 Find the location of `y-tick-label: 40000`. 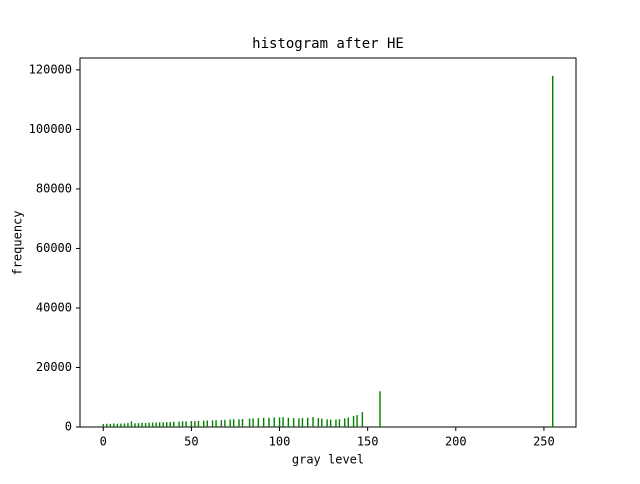

y-tick-label: 40000 is located at coordinates (54, 307).